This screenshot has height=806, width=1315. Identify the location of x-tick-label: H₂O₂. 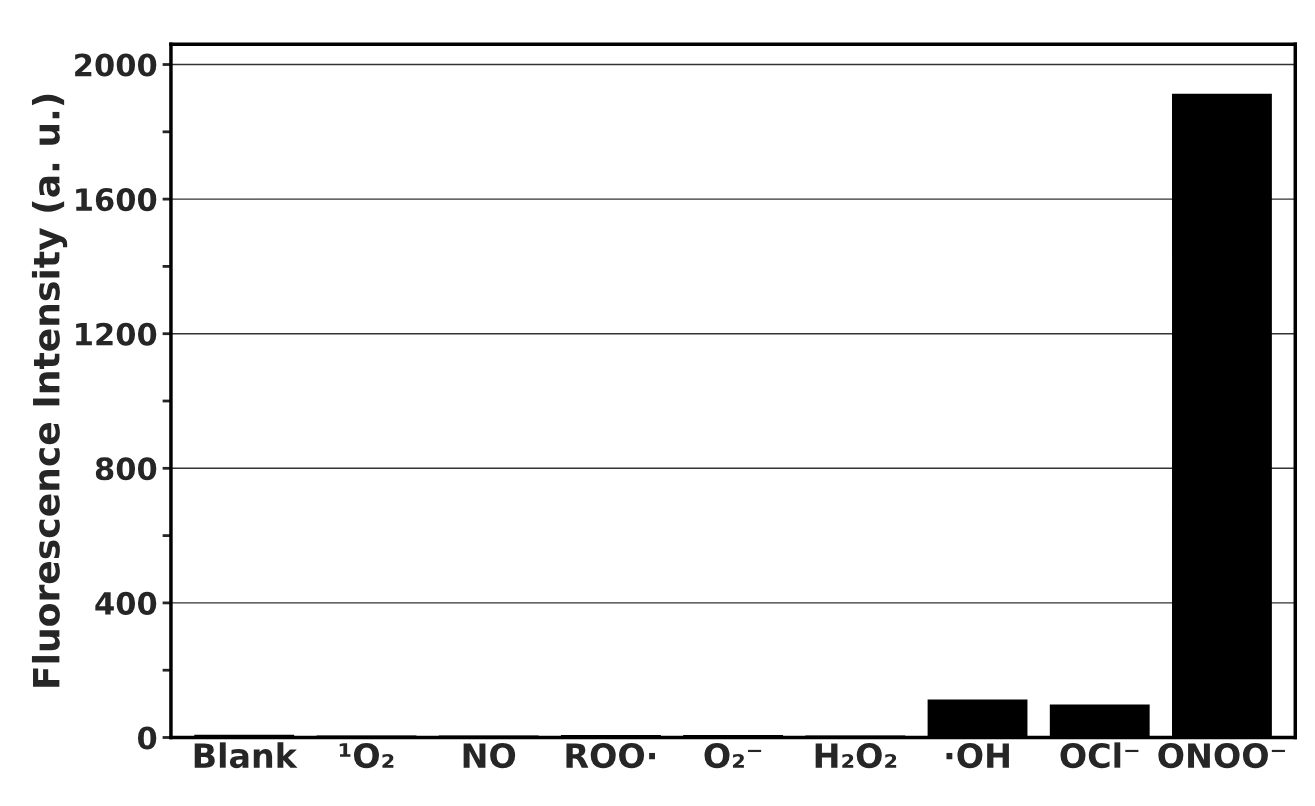
(856, 755).